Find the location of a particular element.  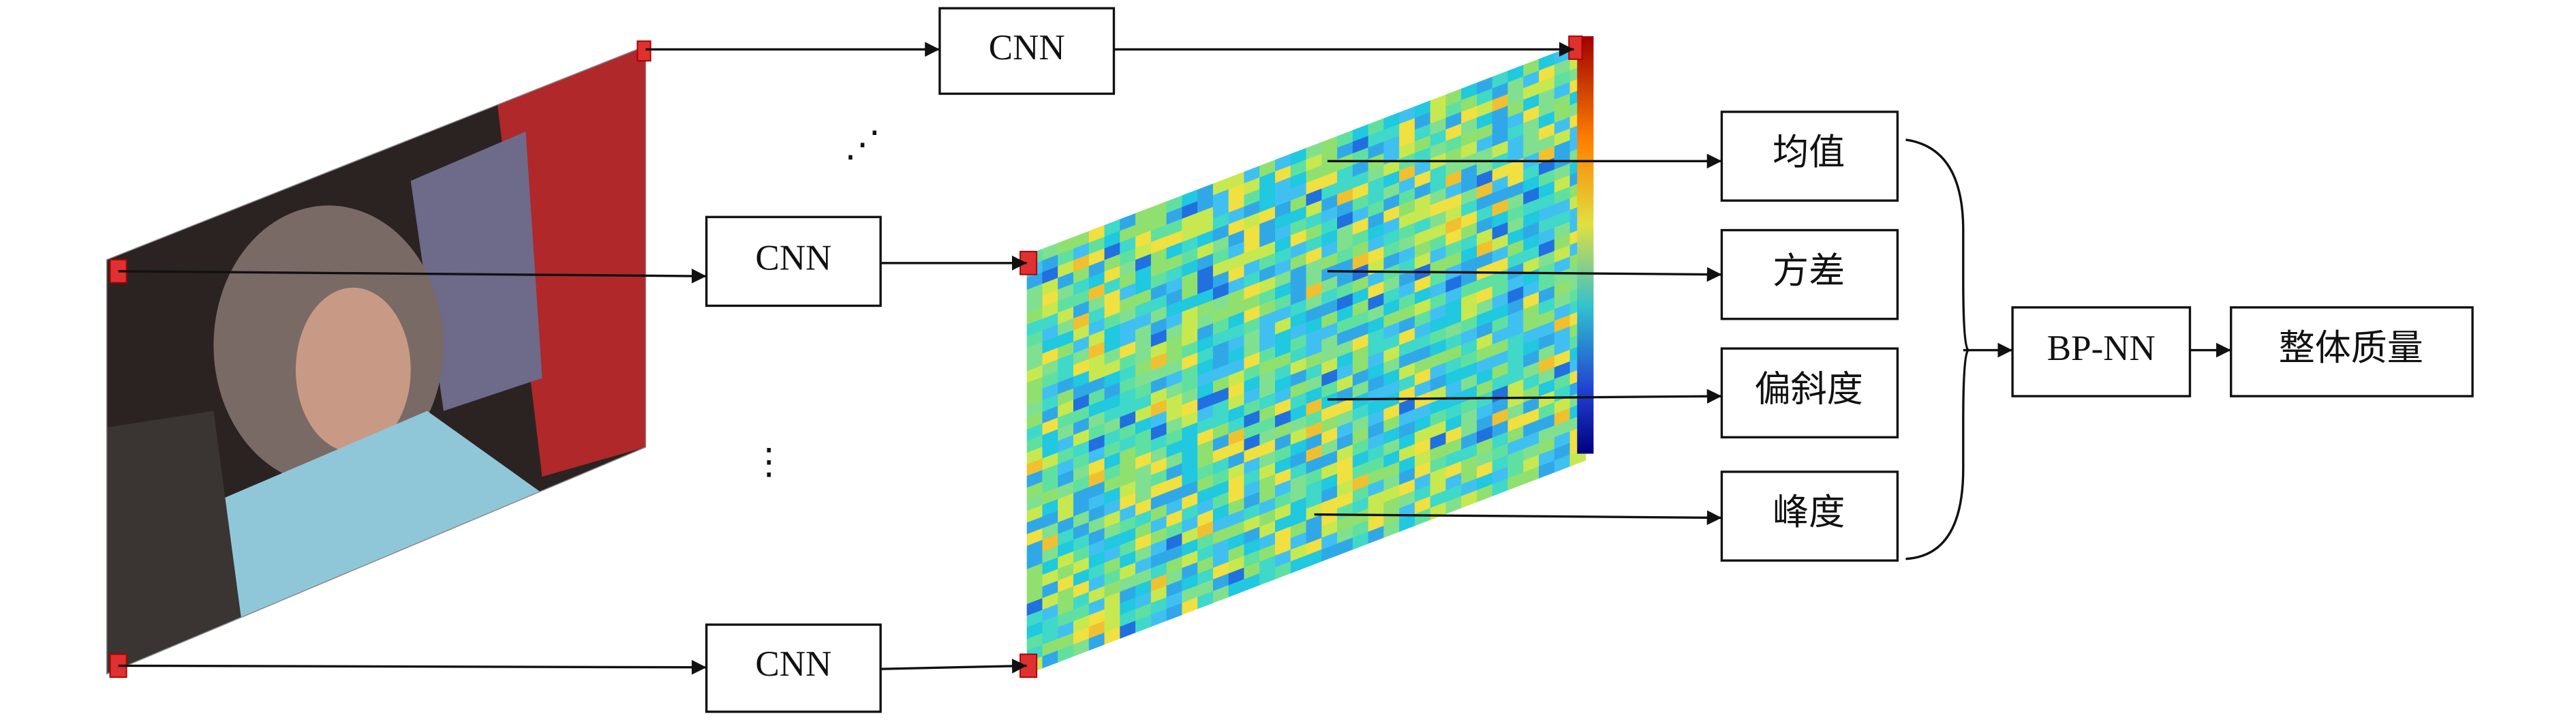

ellipsis: ⋮ is located at coordinates (769, 461).